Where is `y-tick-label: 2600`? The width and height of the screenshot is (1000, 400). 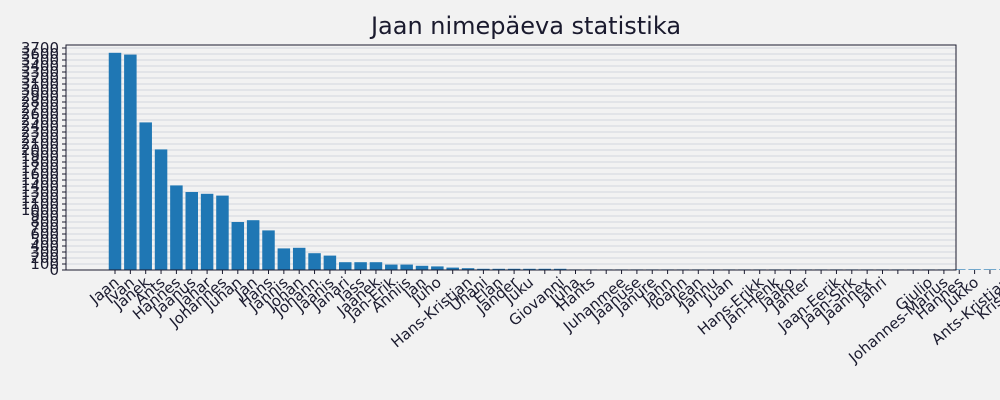 y-tick-label: 2600 is located at coordinates (40, 114).